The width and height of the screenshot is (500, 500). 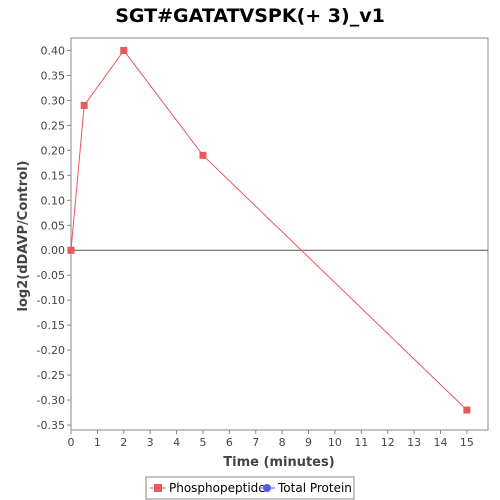 What do you see at coordinates (51, 275) in the screenshot?
I see `y-tick-label: -0.05` at bounding box center [51, 275].